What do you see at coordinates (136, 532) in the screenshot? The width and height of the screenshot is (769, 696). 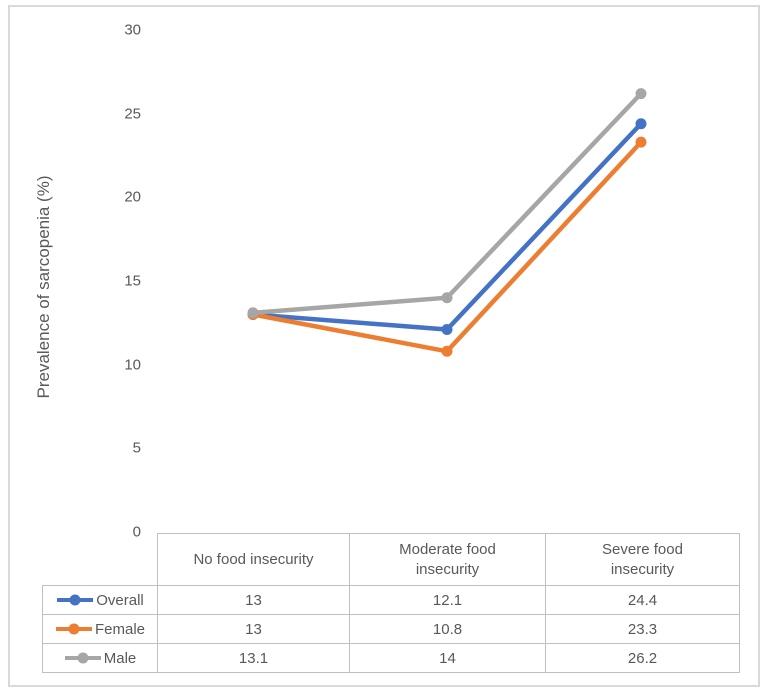 I see `y-axis-tick-label: 0` at bounding box center [136, 532].